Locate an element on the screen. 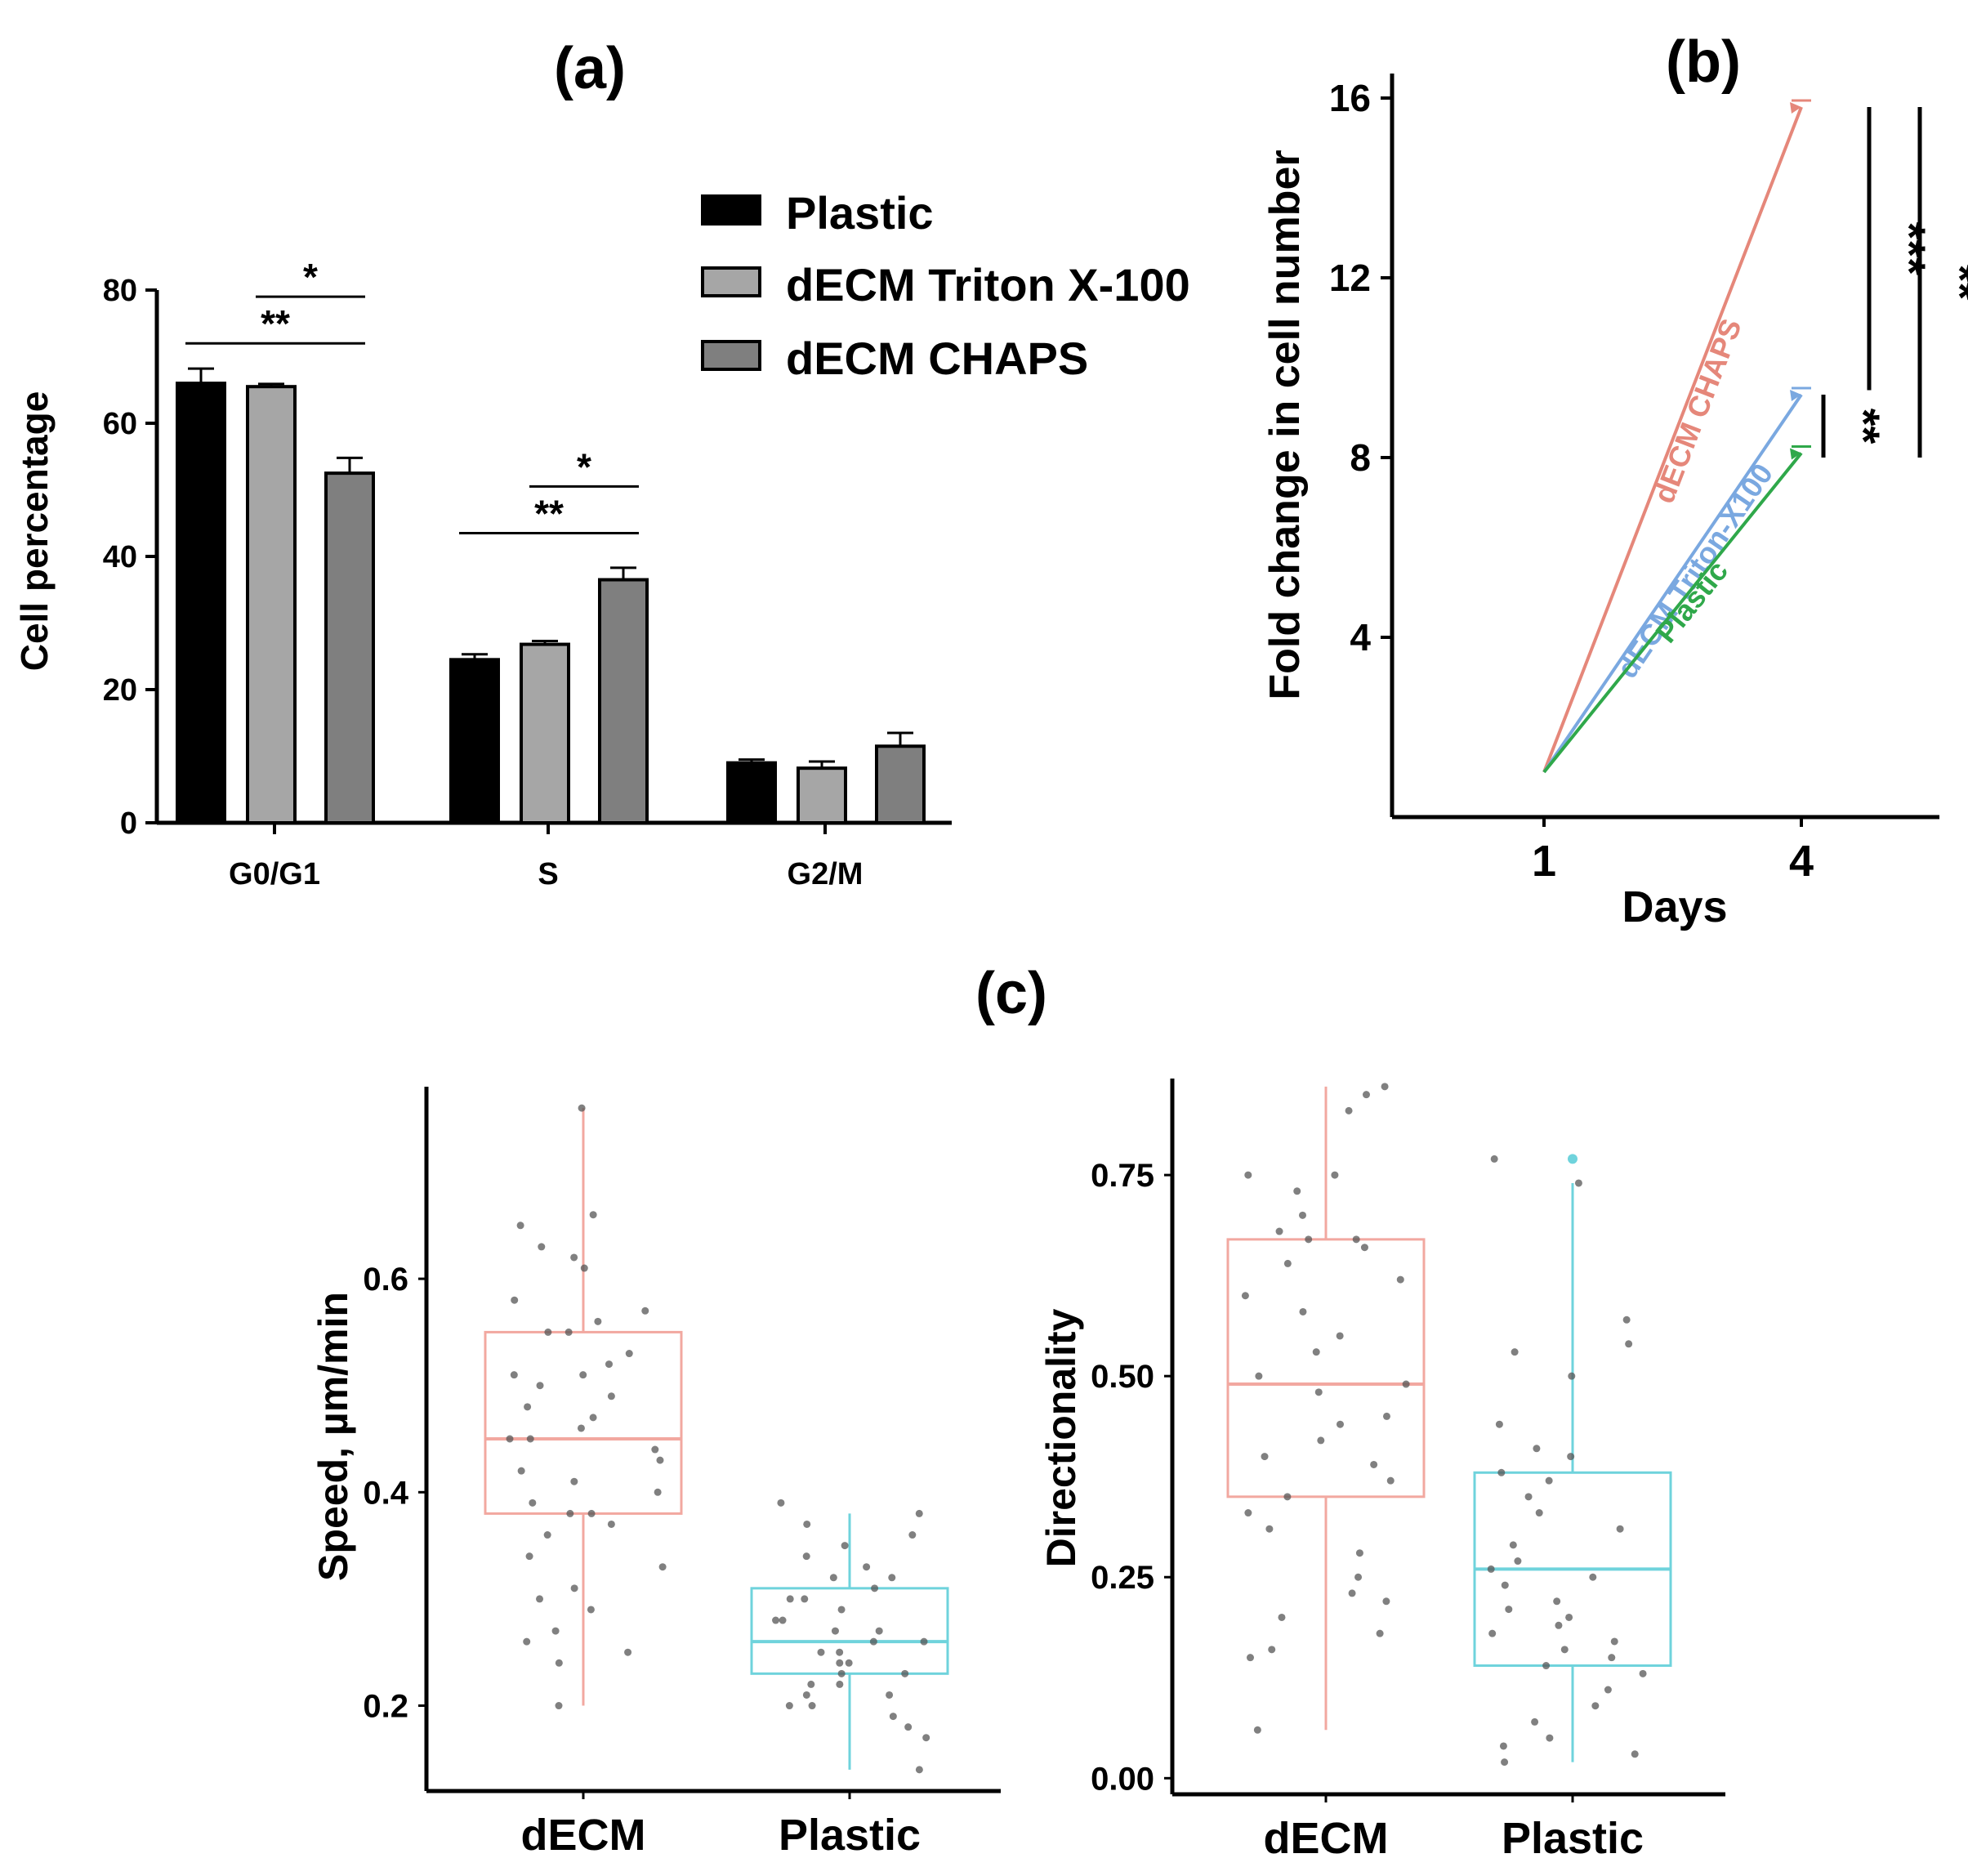 The width and height of the screenshot is (1968, 1876). line-chart-y-axis-title: Fold change in cell number is located at coordinates (1285, 424).